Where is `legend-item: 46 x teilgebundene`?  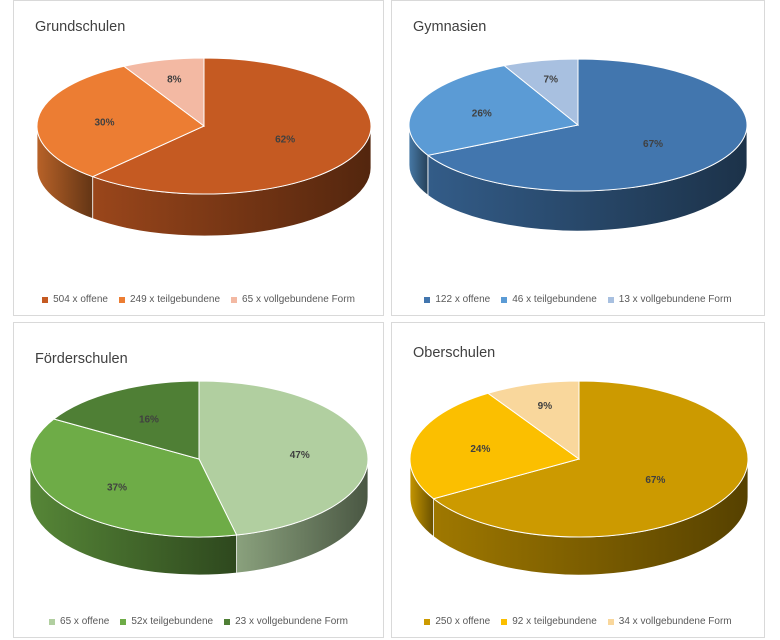 legend-item: 46 x teilgebundene is located at coordinates (549, 299).